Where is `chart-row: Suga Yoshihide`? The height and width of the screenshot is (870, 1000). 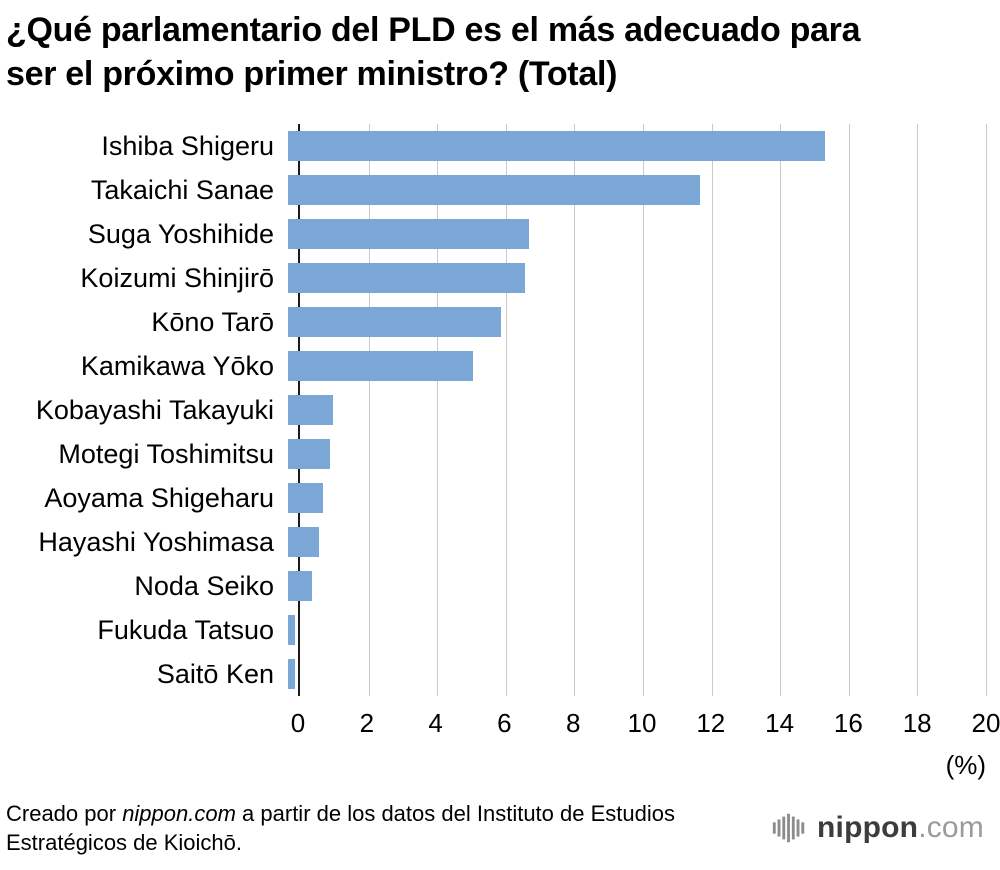 chart-row: Suga Yoshihide is located at coordinates (496, 234).